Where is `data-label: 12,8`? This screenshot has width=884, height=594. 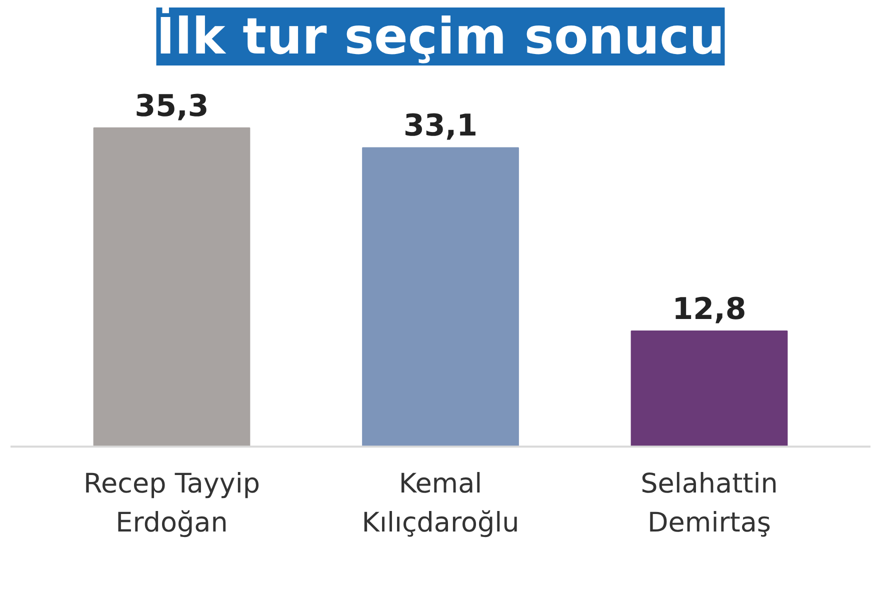
data-label: 12,8 is located at coordinates (709, 310).